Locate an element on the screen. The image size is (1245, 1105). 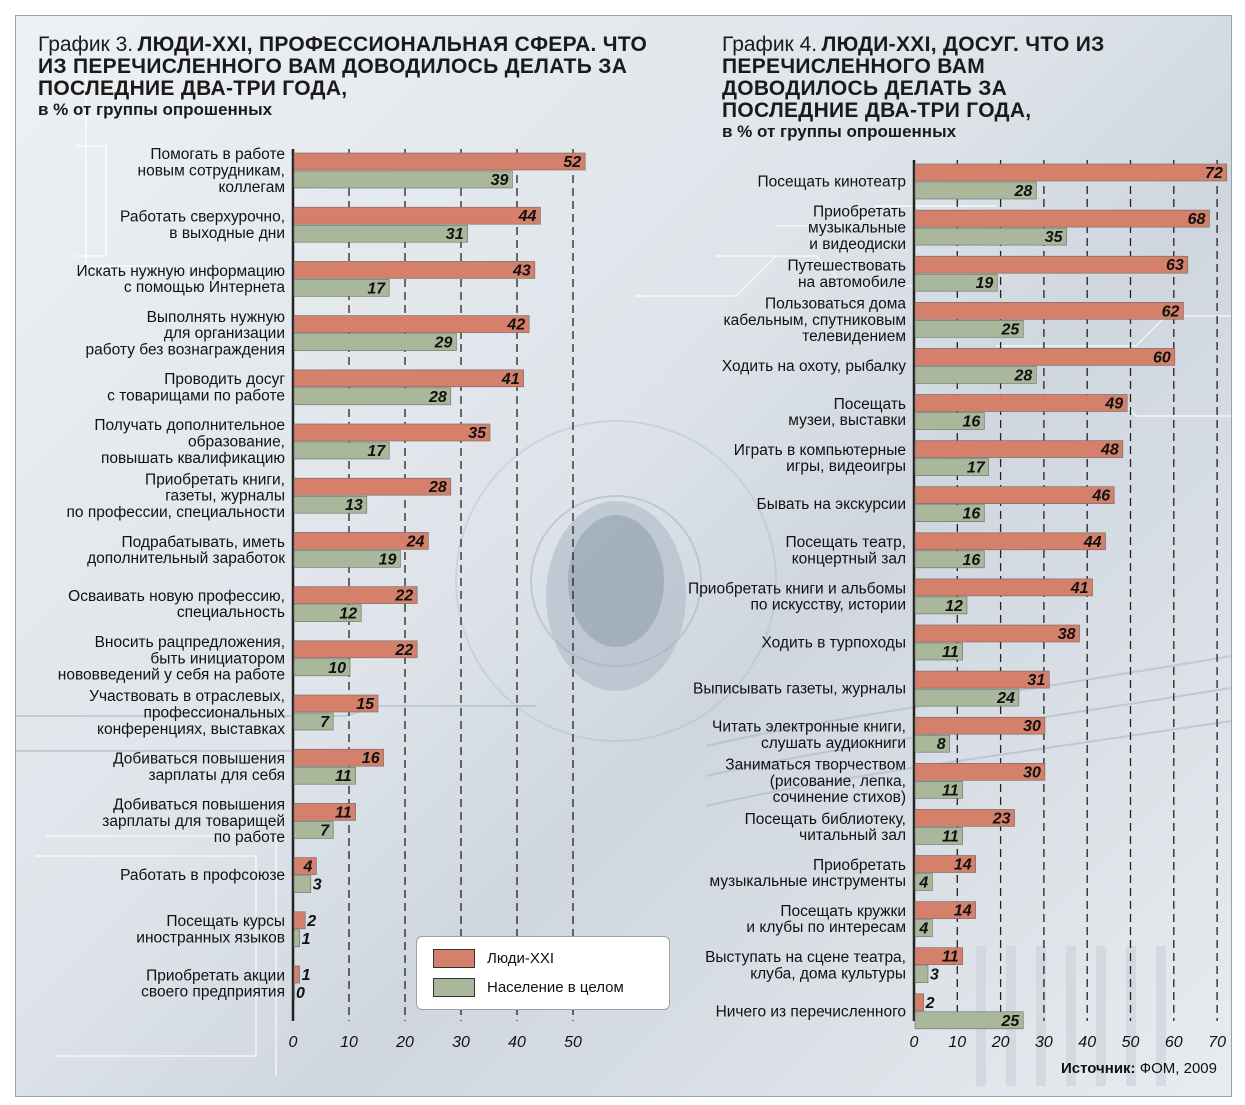
chart4-category-label-line: Ходить на охоту, рыбалку is located at coordinates (814, 366).